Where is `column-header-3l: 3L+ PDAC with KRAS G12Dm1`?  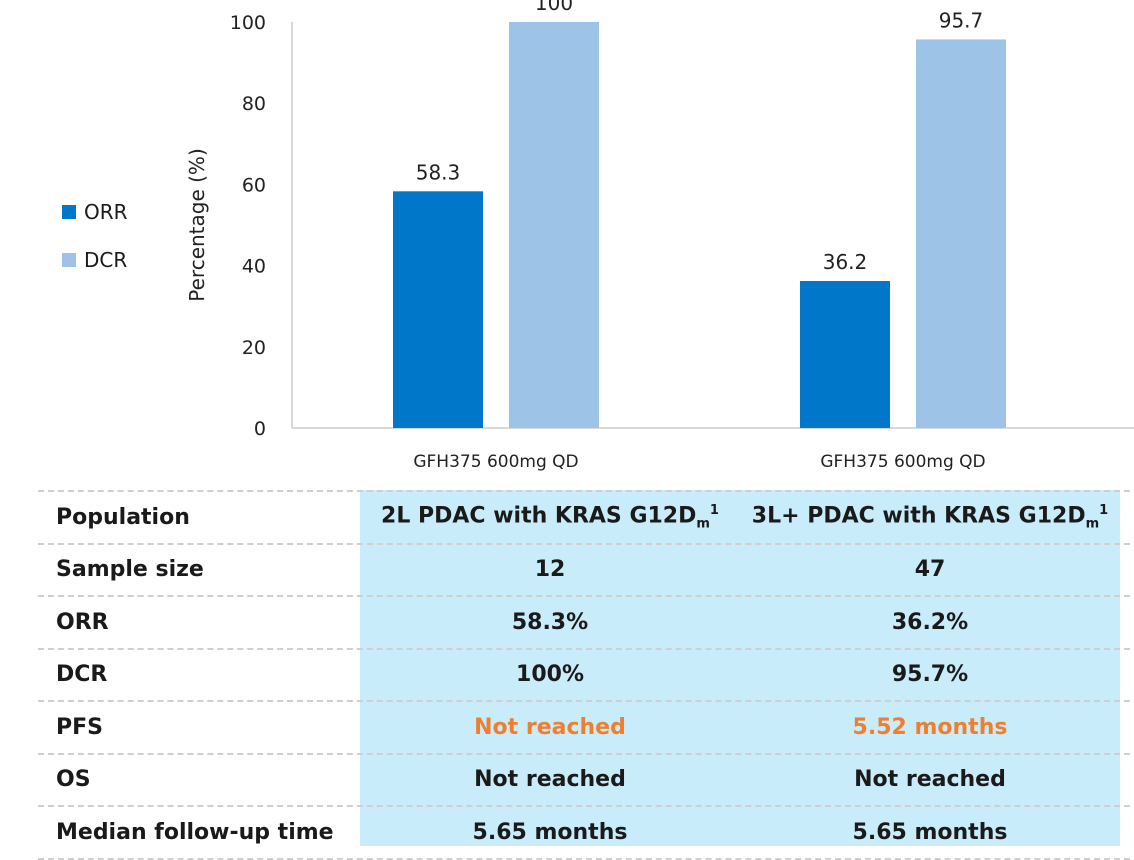 column-header-3l: 3L+ PDAC with KRAS G12Dm1 is located at coordinates (930, 517).